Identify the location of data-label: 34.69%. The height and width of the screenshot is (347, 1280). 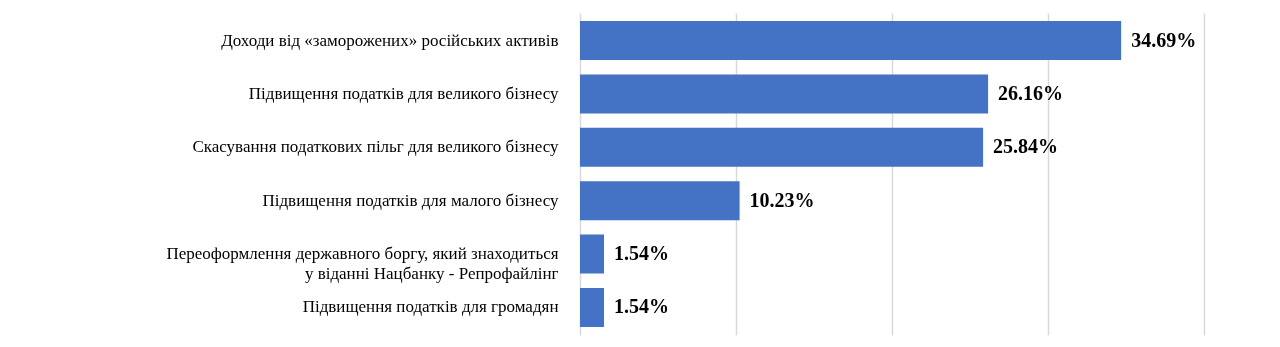
(1164, 39).